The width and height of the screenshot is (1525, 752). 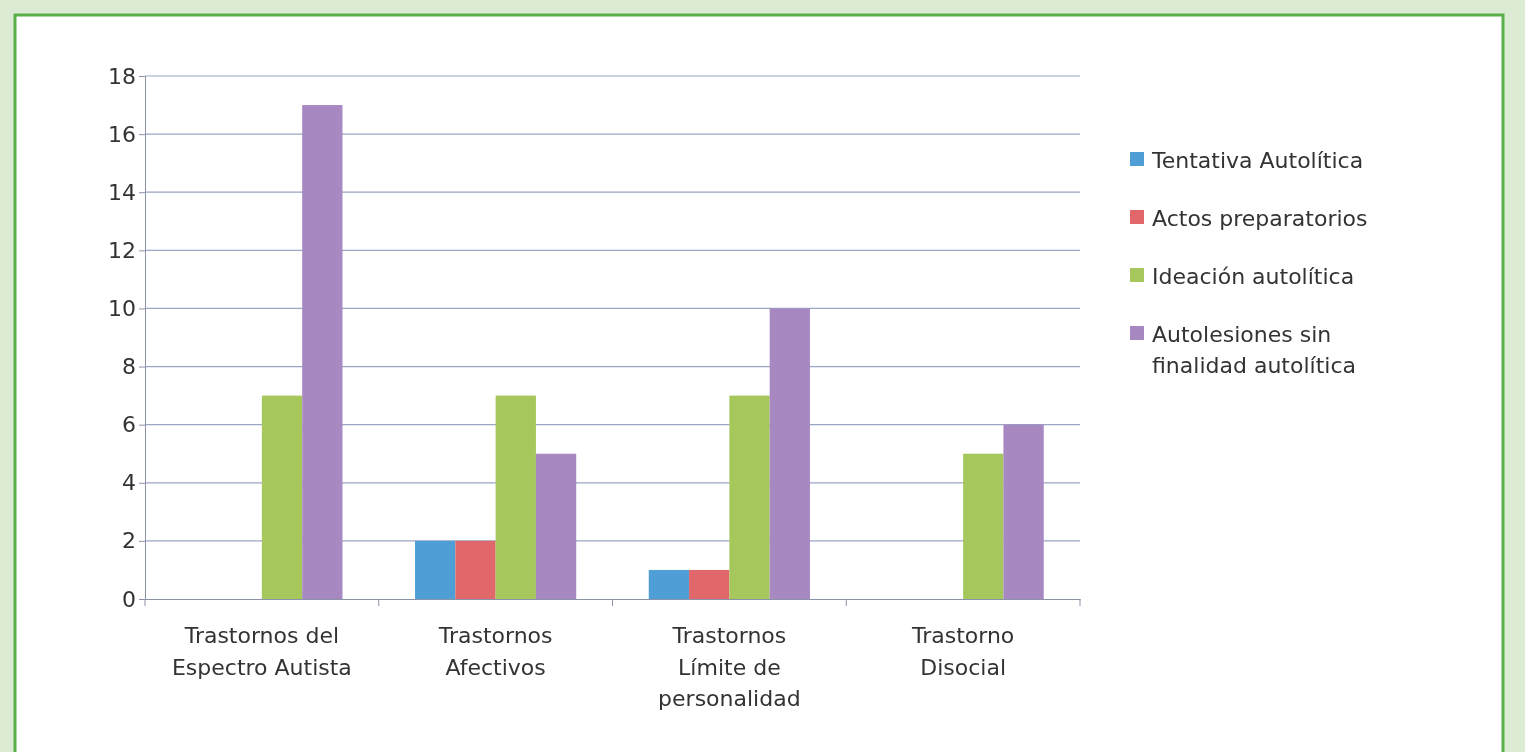 I want to click on y-tick-label: 6, so click(x=129, y=425).